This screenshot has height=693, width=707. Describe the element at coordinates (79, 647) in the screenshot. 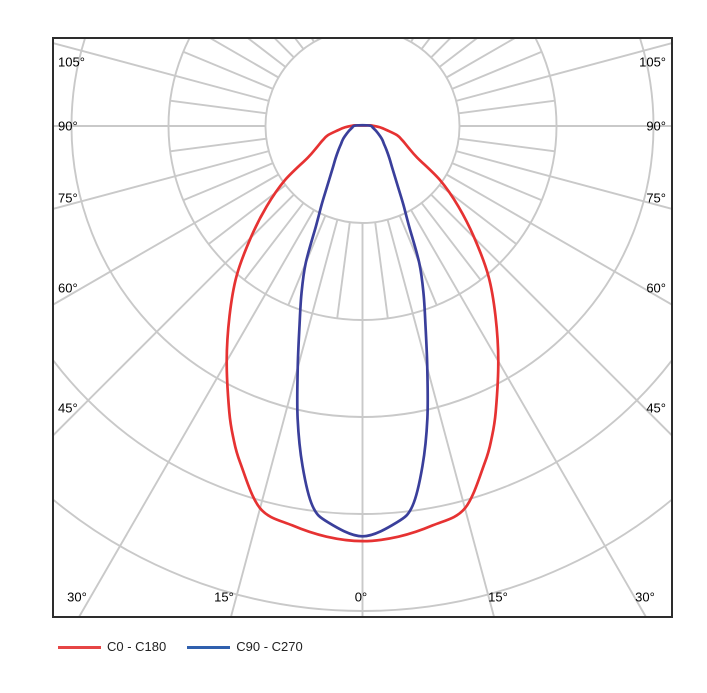

I see `legend-line-red` at that location.